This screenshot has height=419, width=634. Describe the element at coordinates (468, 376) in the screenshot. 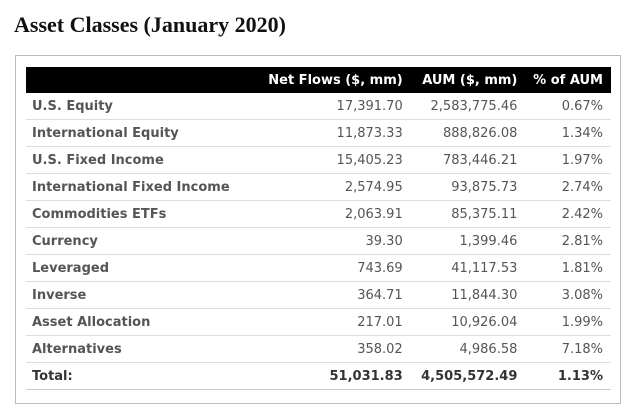

I see `total-cell: 4,505,572.49` at that location.